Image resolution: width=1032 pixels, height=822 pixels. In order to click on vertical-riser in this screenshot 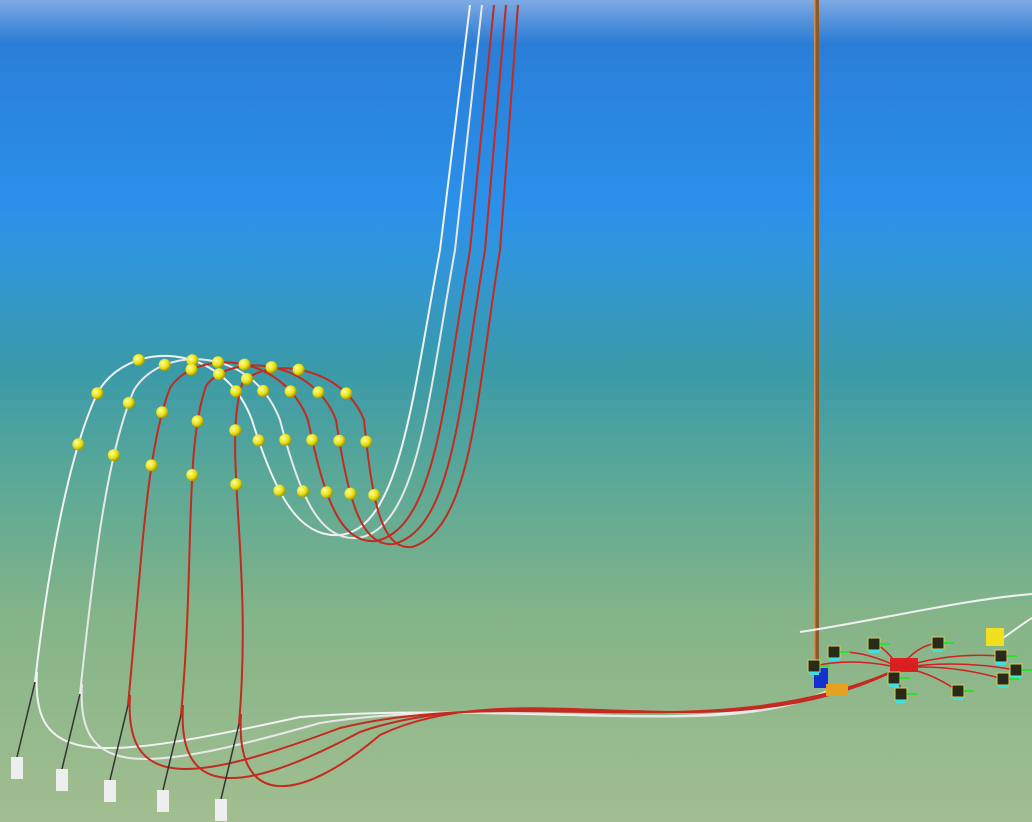, I will do `click(816, 340)`.